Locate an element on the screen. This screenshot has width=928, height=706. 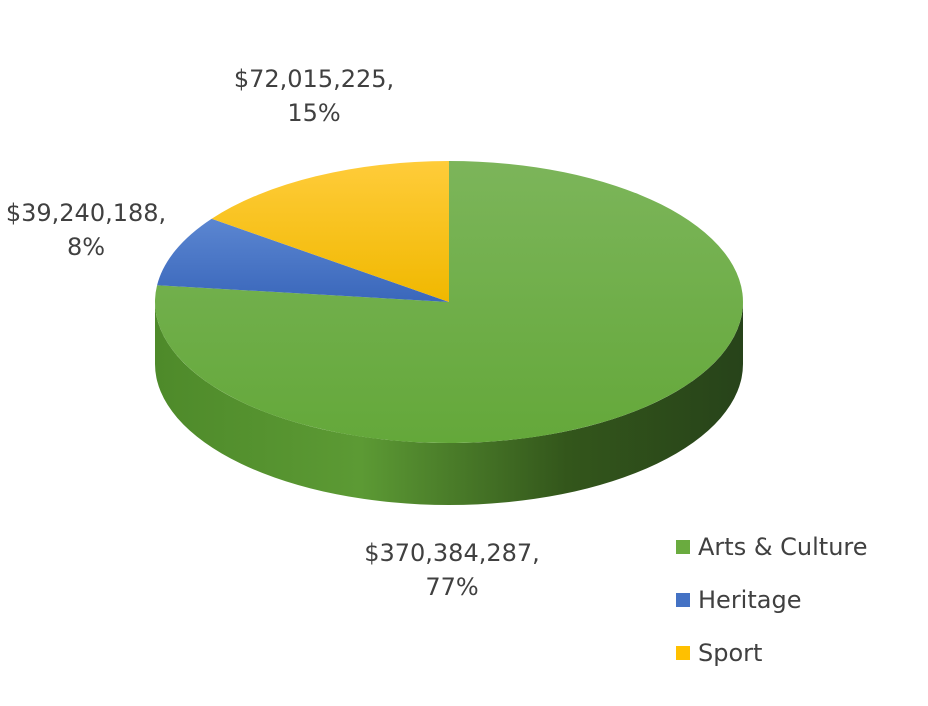
legend-item-arts-culture: Arts & Culture is located at coordinates (772, 546).